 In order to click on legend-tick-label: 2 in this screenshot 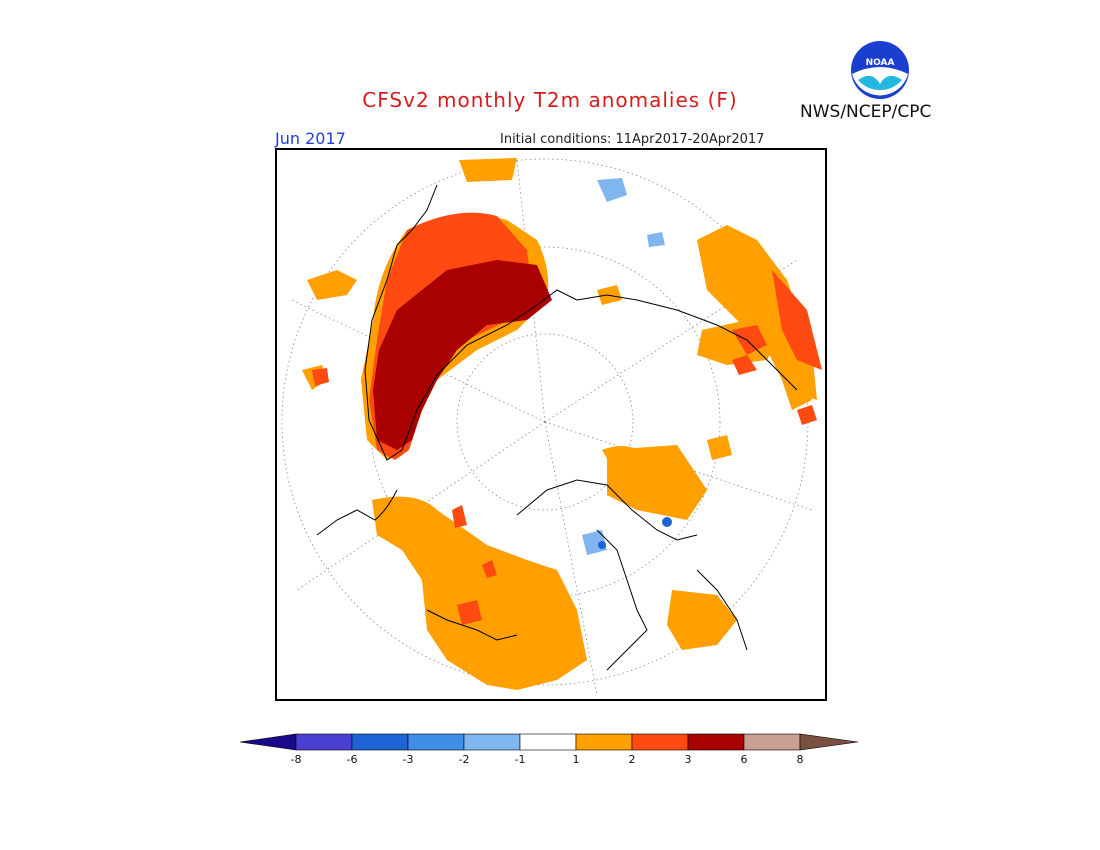, I will do `click(632, 759)`.